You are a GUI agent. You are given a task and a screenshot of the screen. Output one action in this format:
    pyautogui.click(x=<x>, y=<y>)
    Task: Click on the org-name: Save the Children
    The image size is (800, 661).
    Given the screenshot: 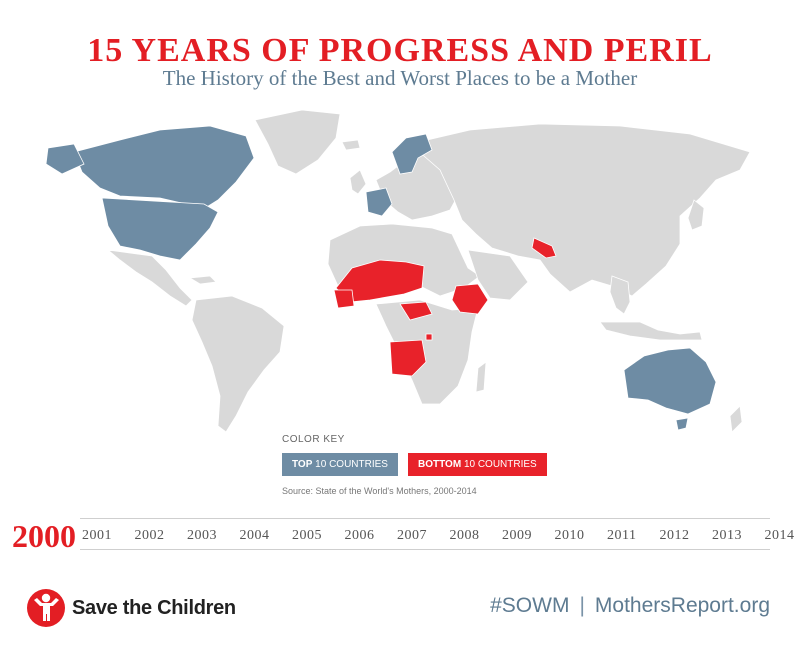 What is the action you would take?
    pyautogui.click(x=154, y=608)
    